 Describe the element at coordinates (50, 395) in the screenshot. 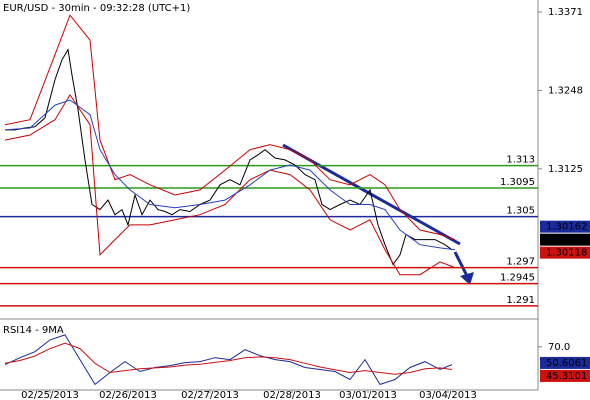

I see `x-tick-label: 02/25/2013` at that location.